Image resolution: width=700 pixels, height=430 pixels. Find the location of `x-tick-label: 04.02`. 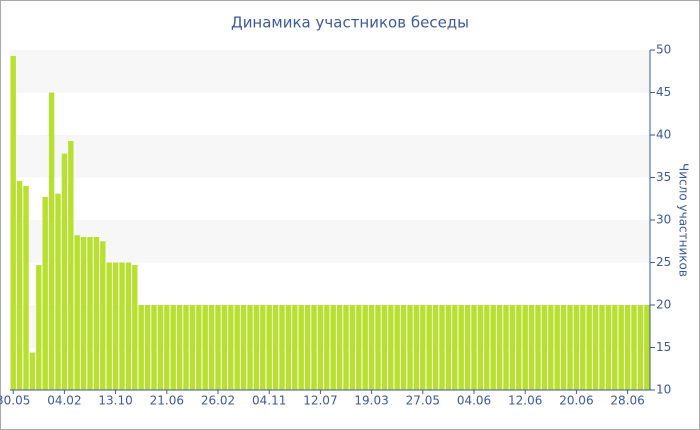

x-tick-label: 04.02 is located at coordinates (64, 401).